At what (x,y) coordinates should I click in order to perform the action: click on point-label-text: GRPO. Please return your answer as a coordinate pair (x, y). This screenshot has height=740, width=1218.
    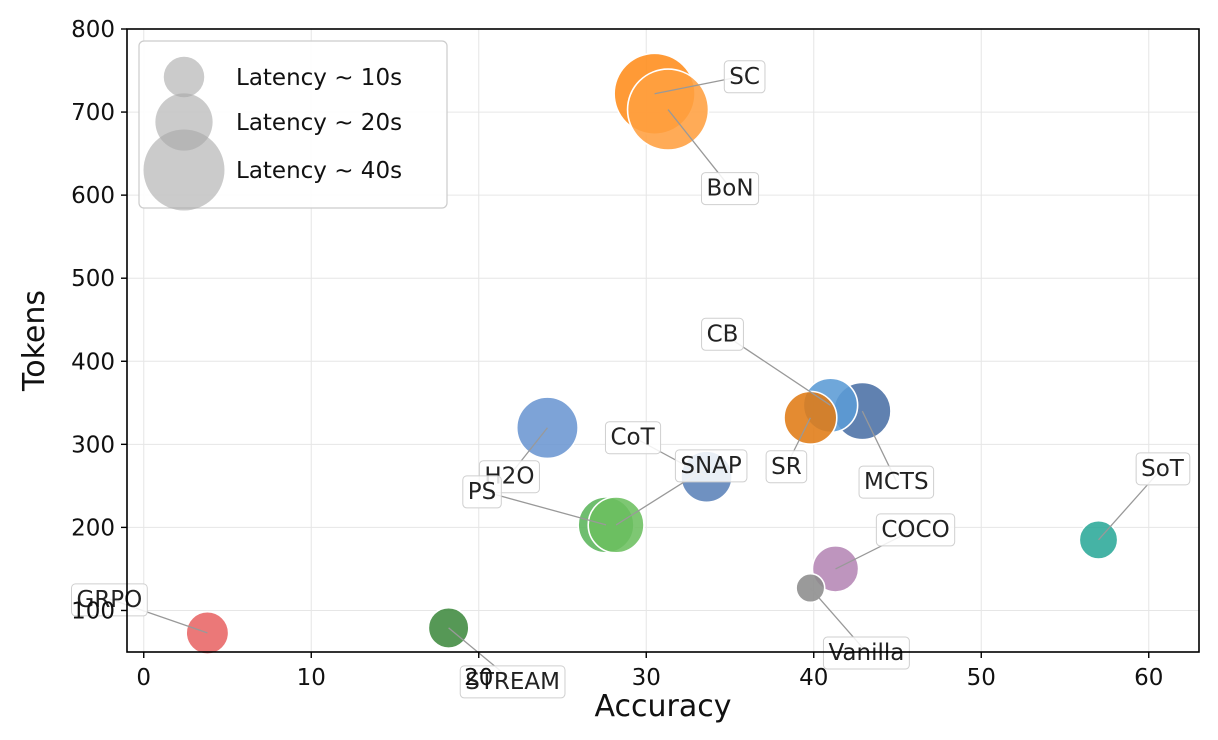
    Looking at the image, I should click on (110, 600).